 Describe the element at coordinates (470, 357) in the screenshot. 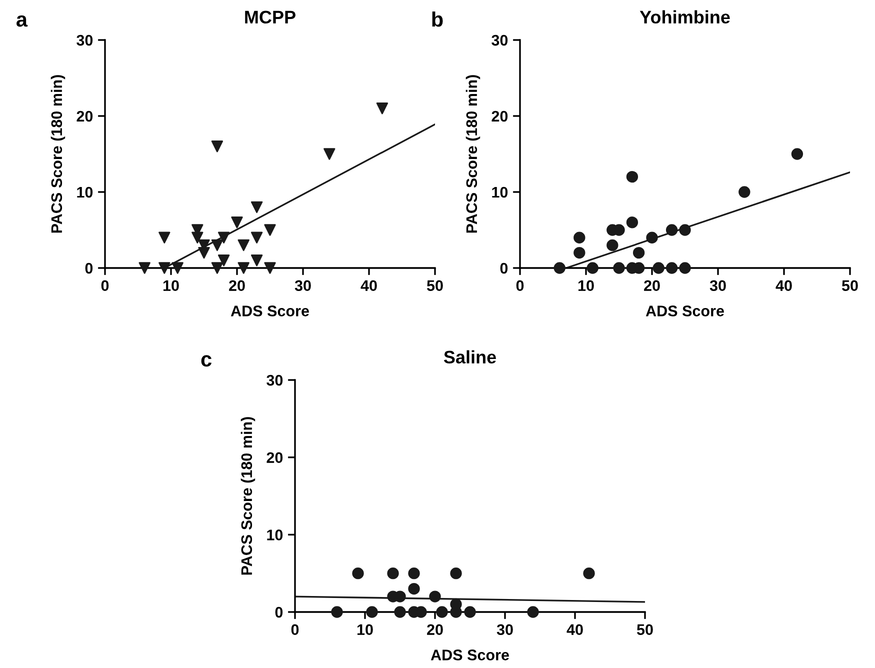

I see `chart-title: Saline` at that location.